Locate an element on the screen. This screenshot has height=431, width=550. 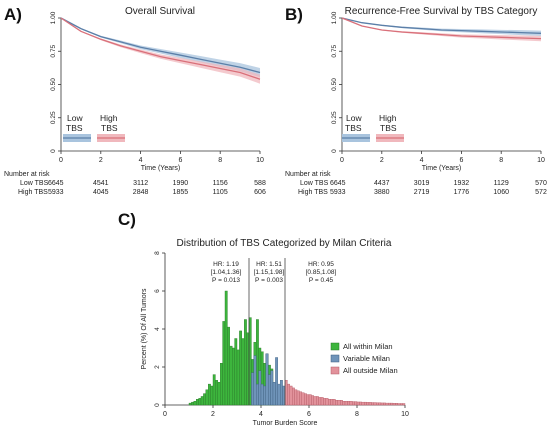
km-legend-b: Low TBS High TBS is located at coordinates (373, 127).